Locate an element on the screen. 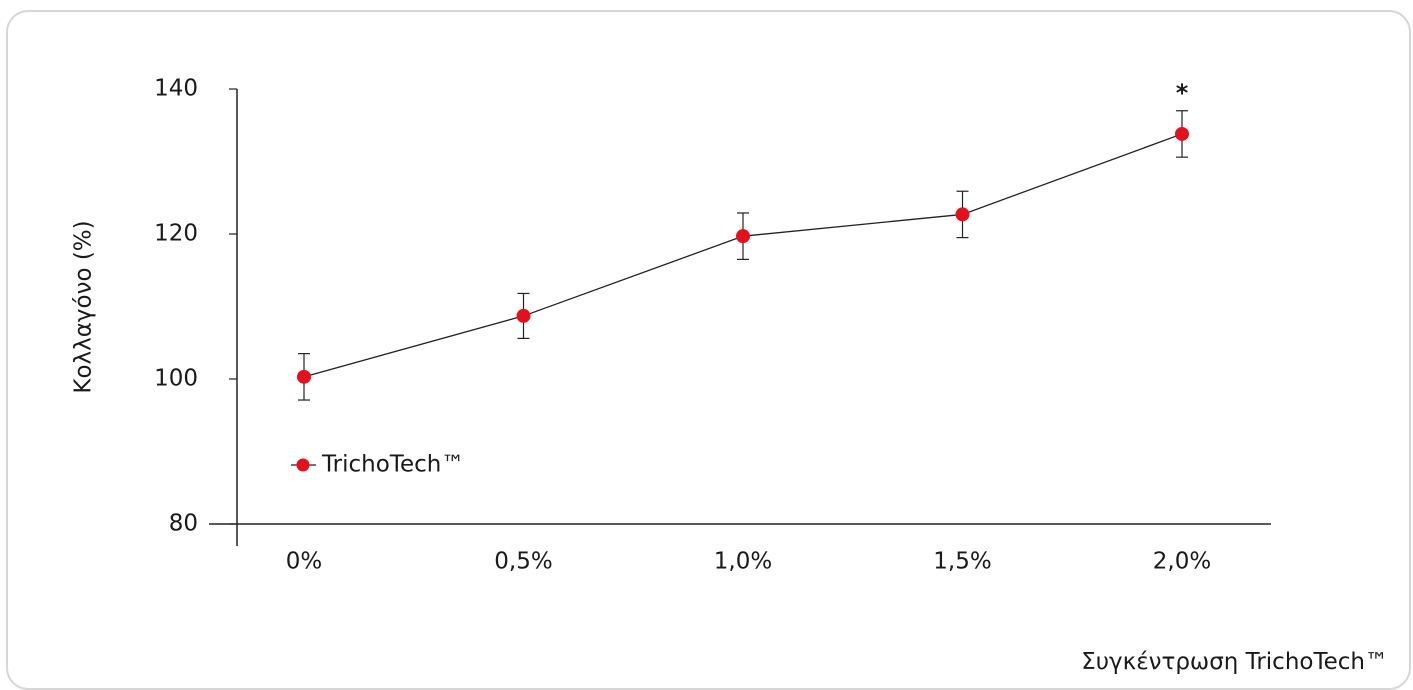 The image size is (1413, 690). y-axis-title: Κολλαγόνο (%) is located at coordinates (84, 306).